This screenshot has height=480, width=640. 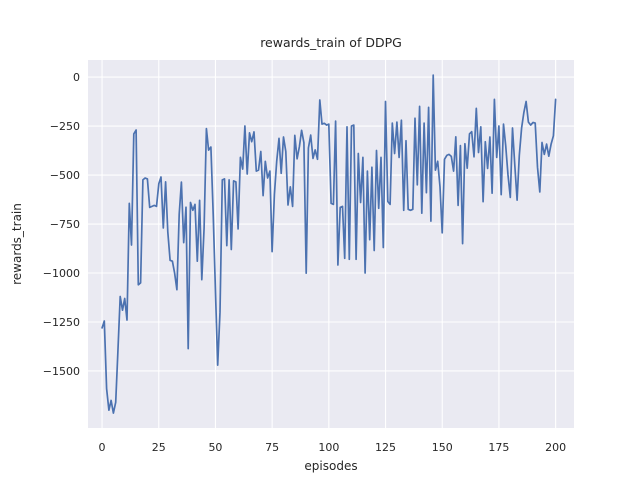 I want to click on x-tick-label: 125, so click(x=385, y=447).